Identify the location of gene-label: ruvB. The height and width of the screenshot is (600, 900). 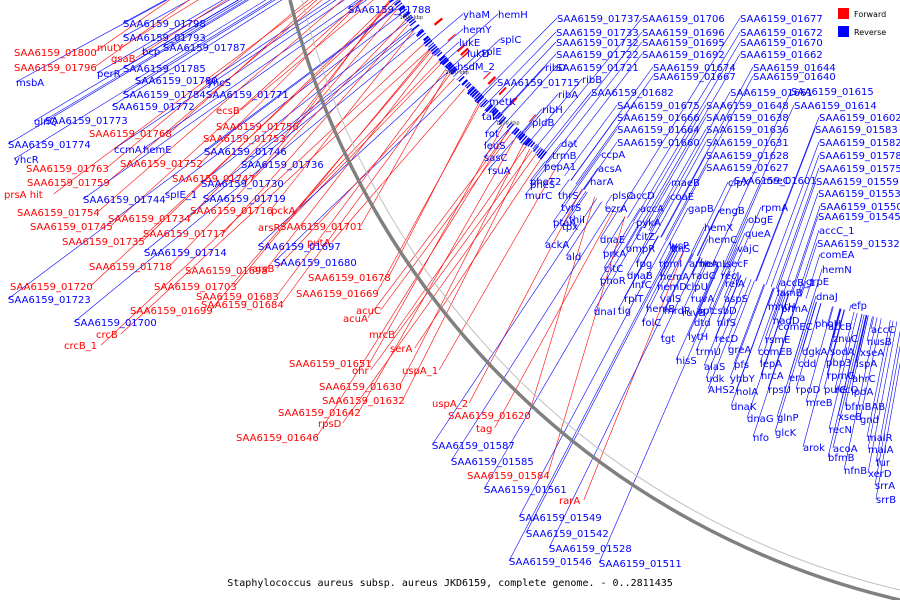
(693, 313).